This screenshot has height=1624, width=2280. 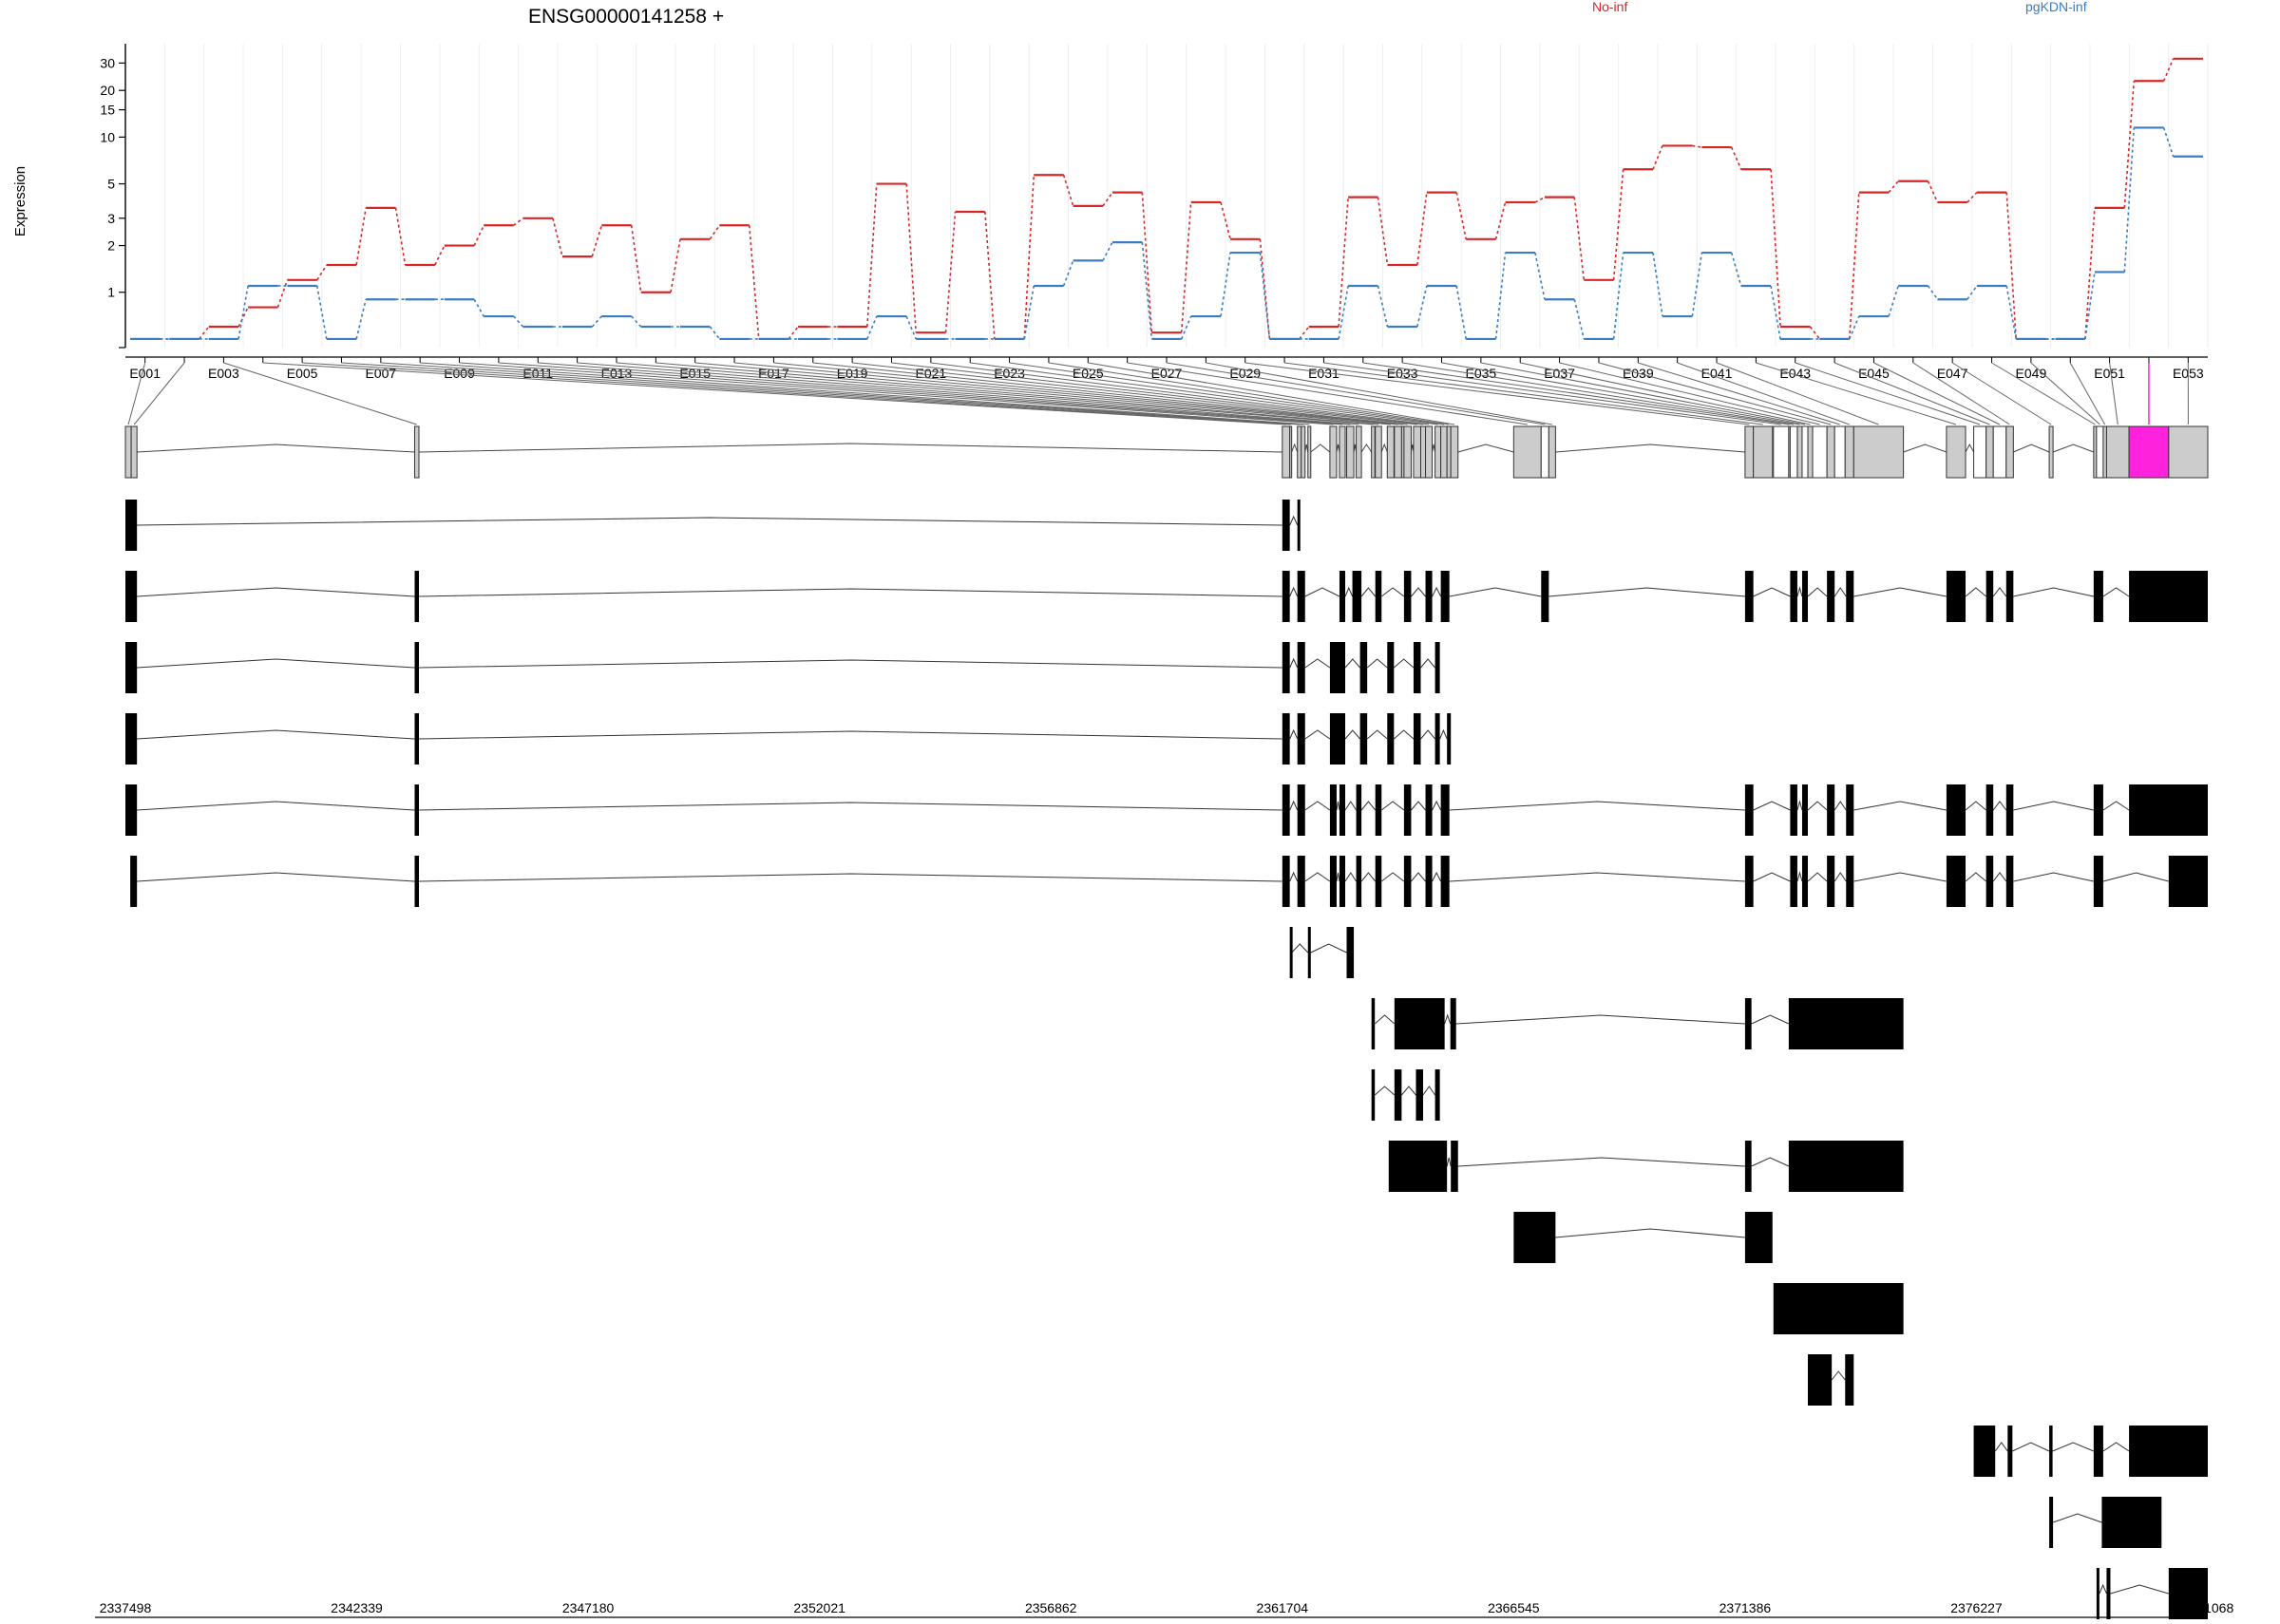 What do you see at coordinates (1167, 373) in the screenshot?
I see `exon-tick-label: E027` at bounding box center [1167, 373].